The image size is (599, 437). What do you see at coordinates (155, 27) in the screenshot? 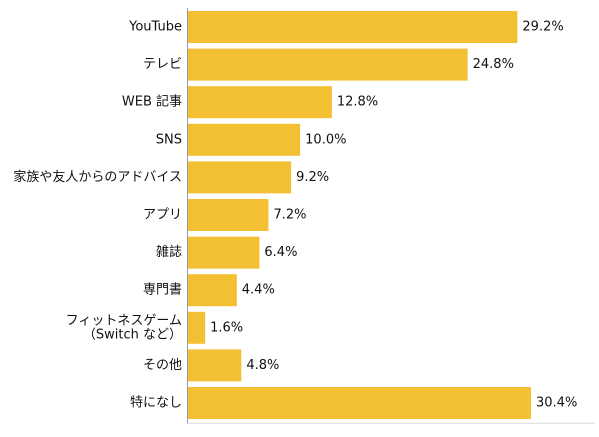
I see `category-label: YouTube` at bounding box center [155, 27].